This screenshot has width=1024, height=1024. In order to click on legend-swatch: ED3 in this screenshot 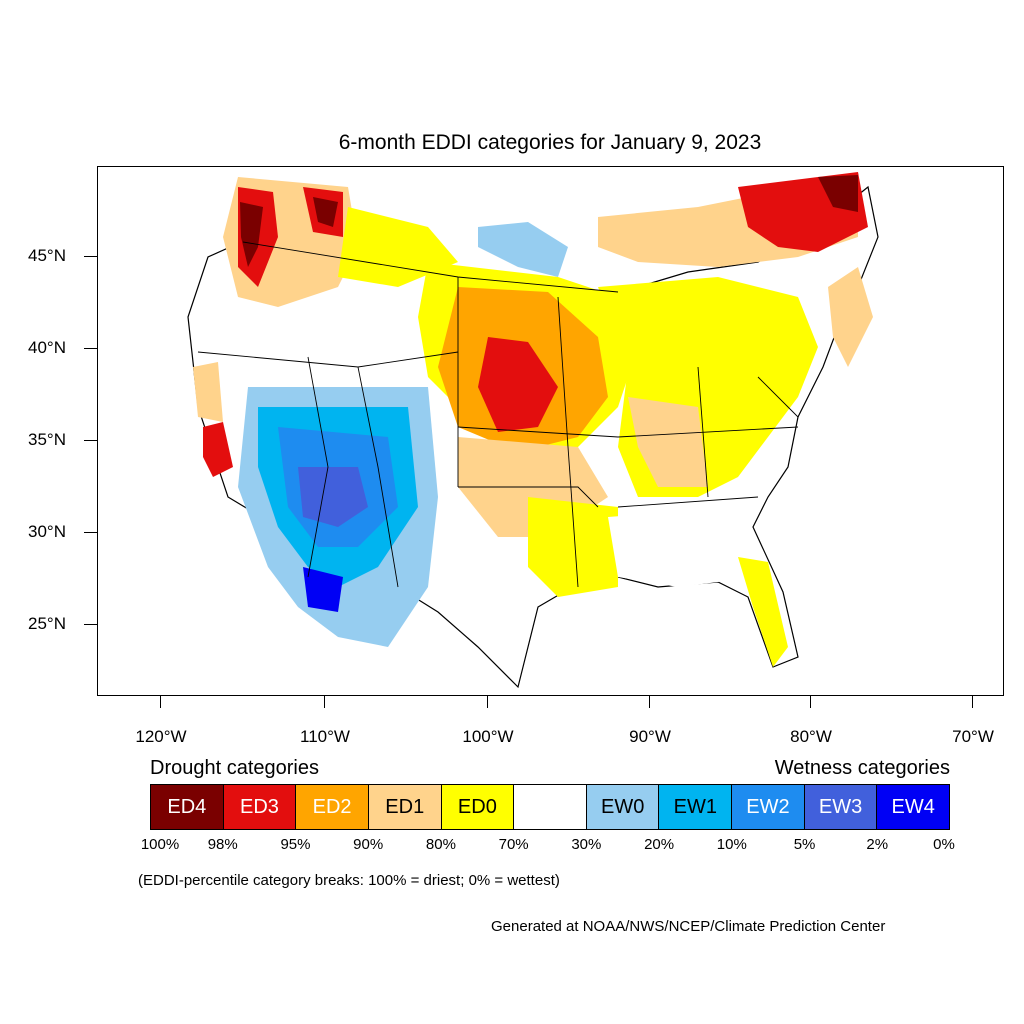, I will do `click(260, 807)`.